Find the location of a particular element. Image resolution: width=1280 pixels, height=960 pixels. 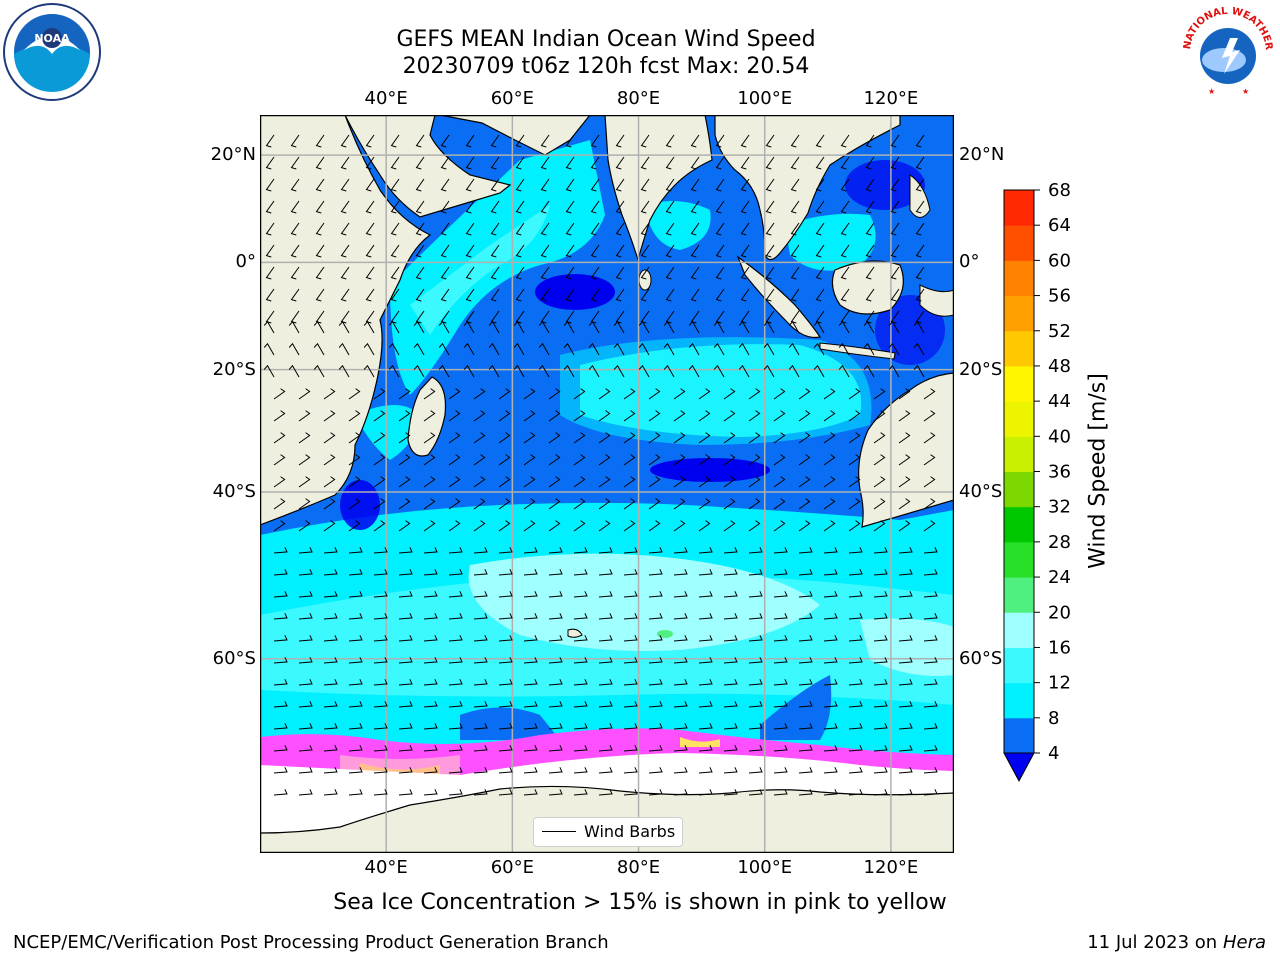

nws-logo: NATIONAL WEATHER SERVICE ★ ★ is located at coordinates (1226, 51).